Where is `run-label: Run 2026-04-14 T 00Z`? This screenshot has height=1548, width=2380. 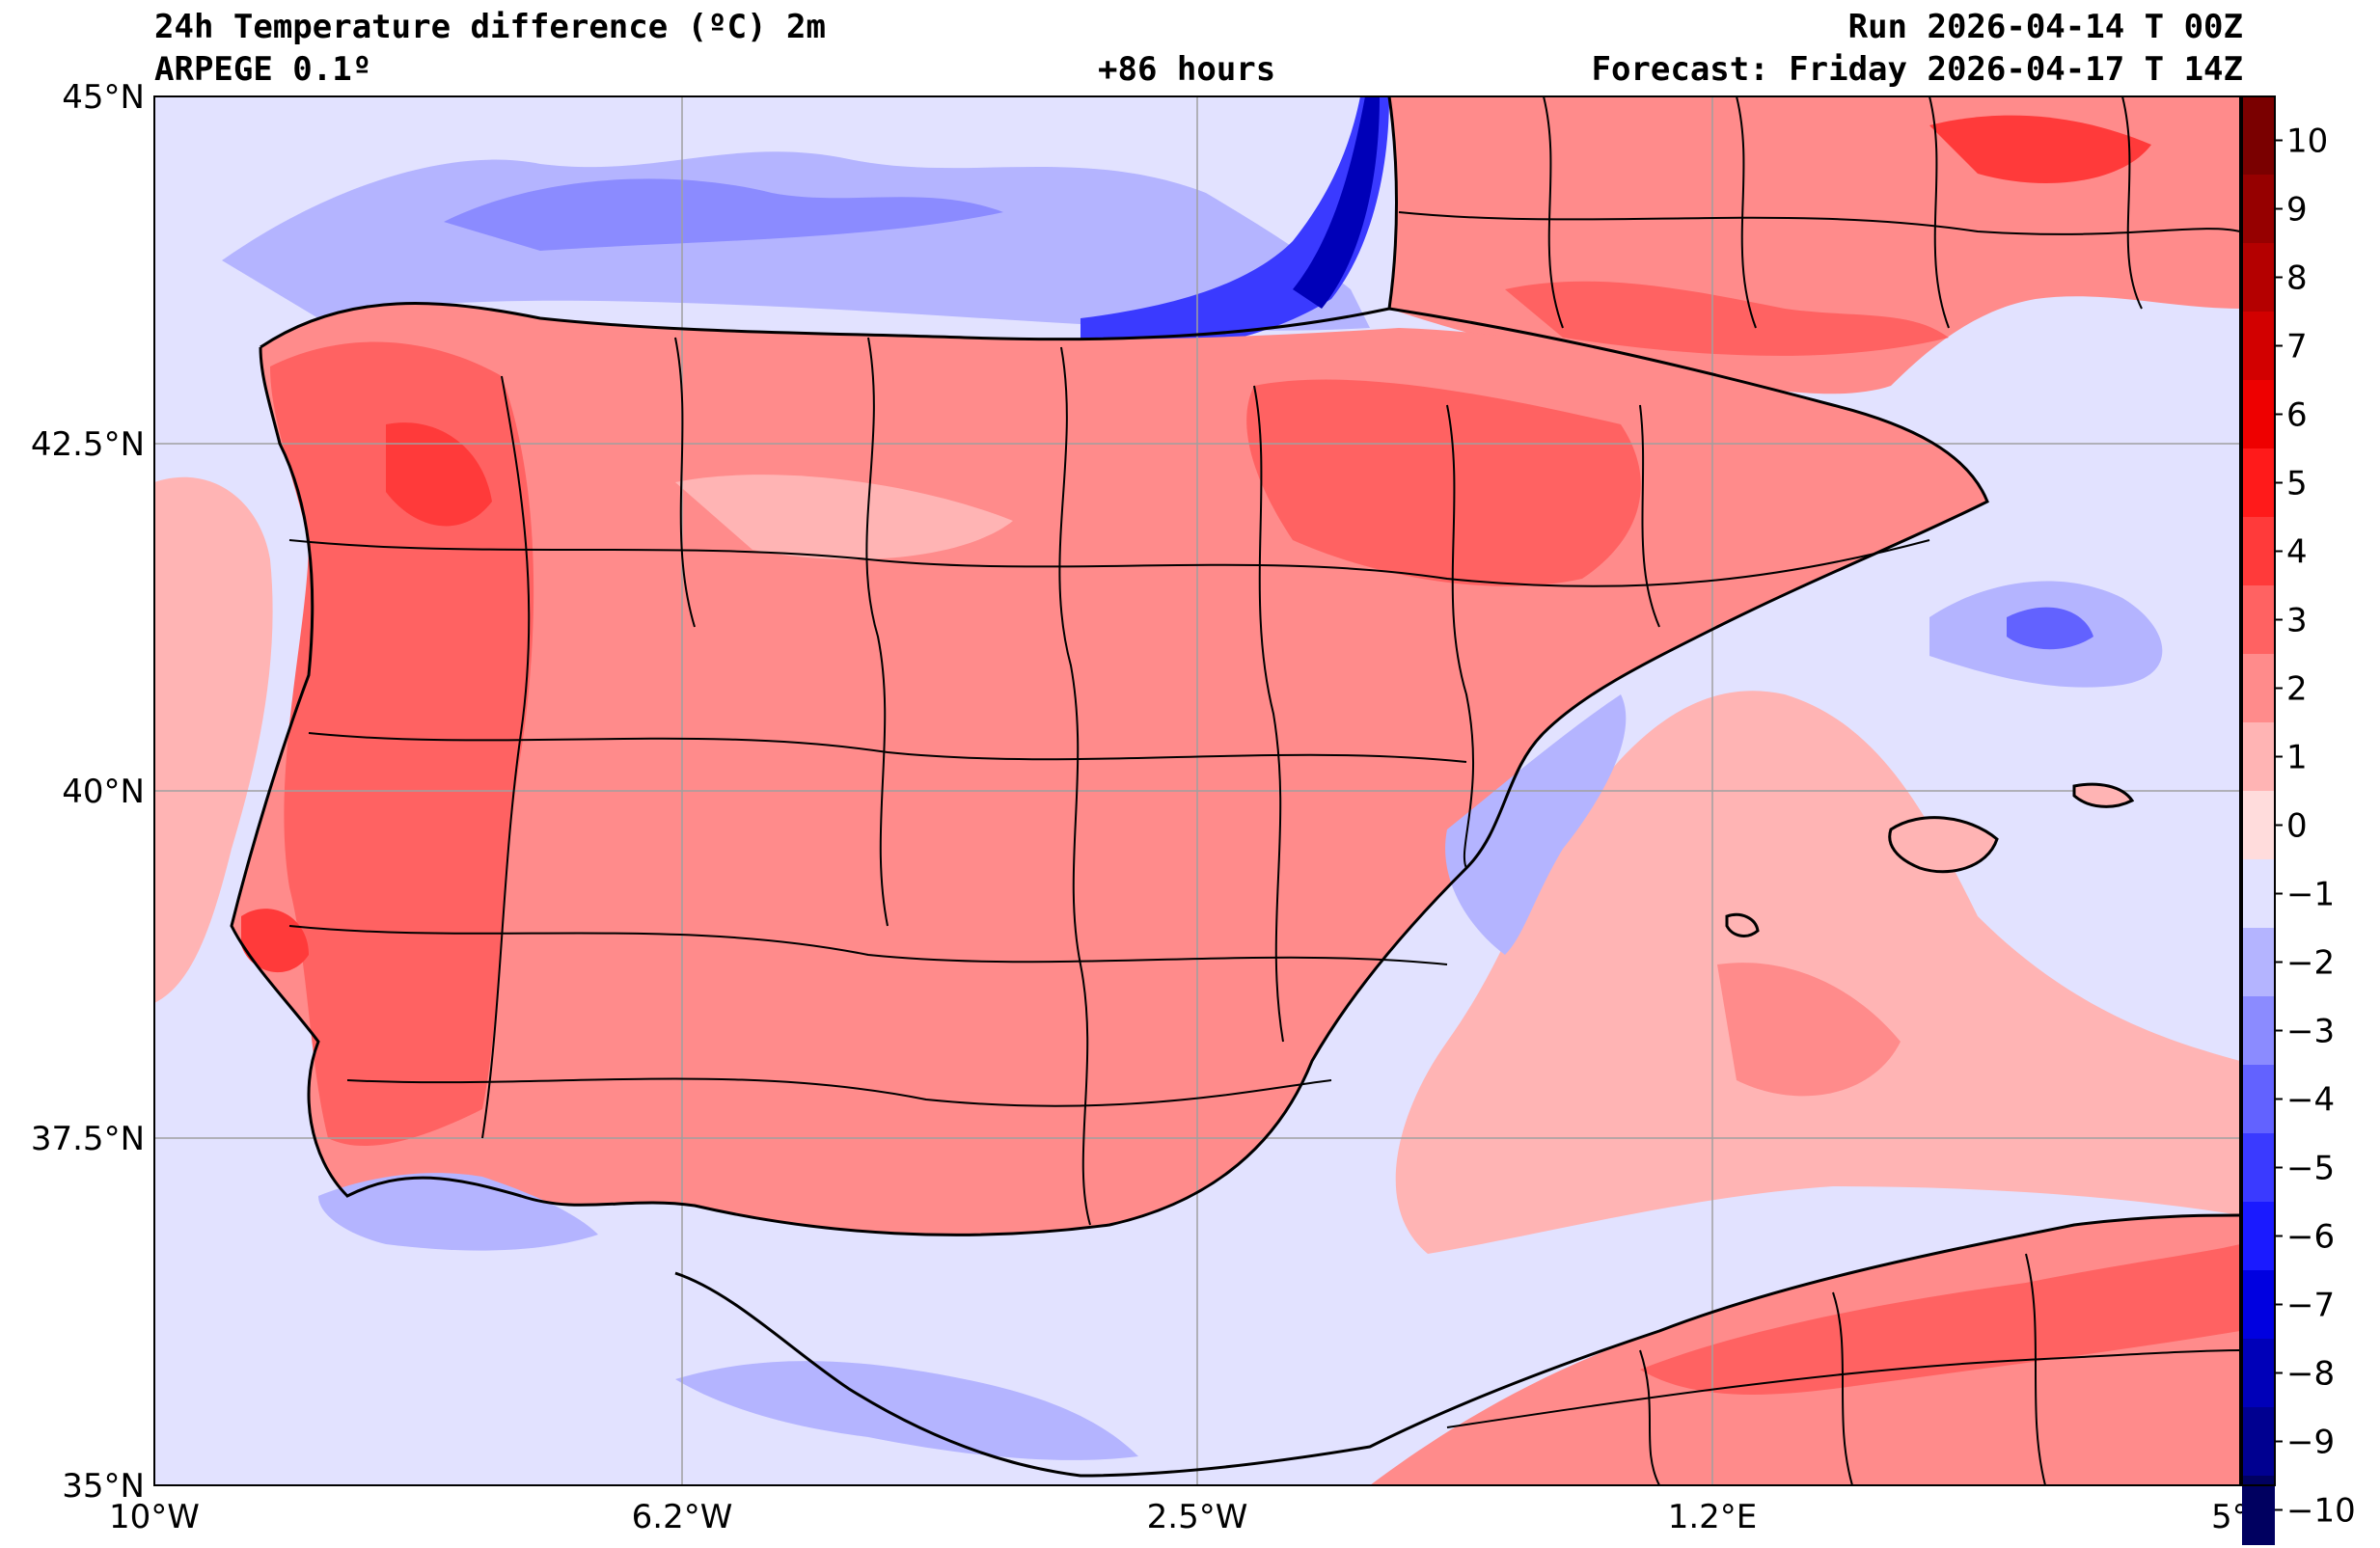
run-label: Run 2026-04-14 T 00Z is located at coordinates (2045, 27).